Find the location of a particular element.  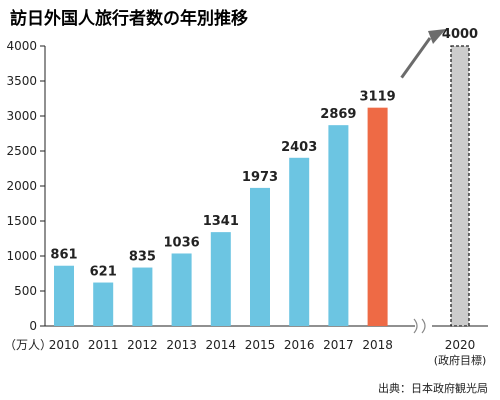

bar-2010 is located at coordinates (64, 295).